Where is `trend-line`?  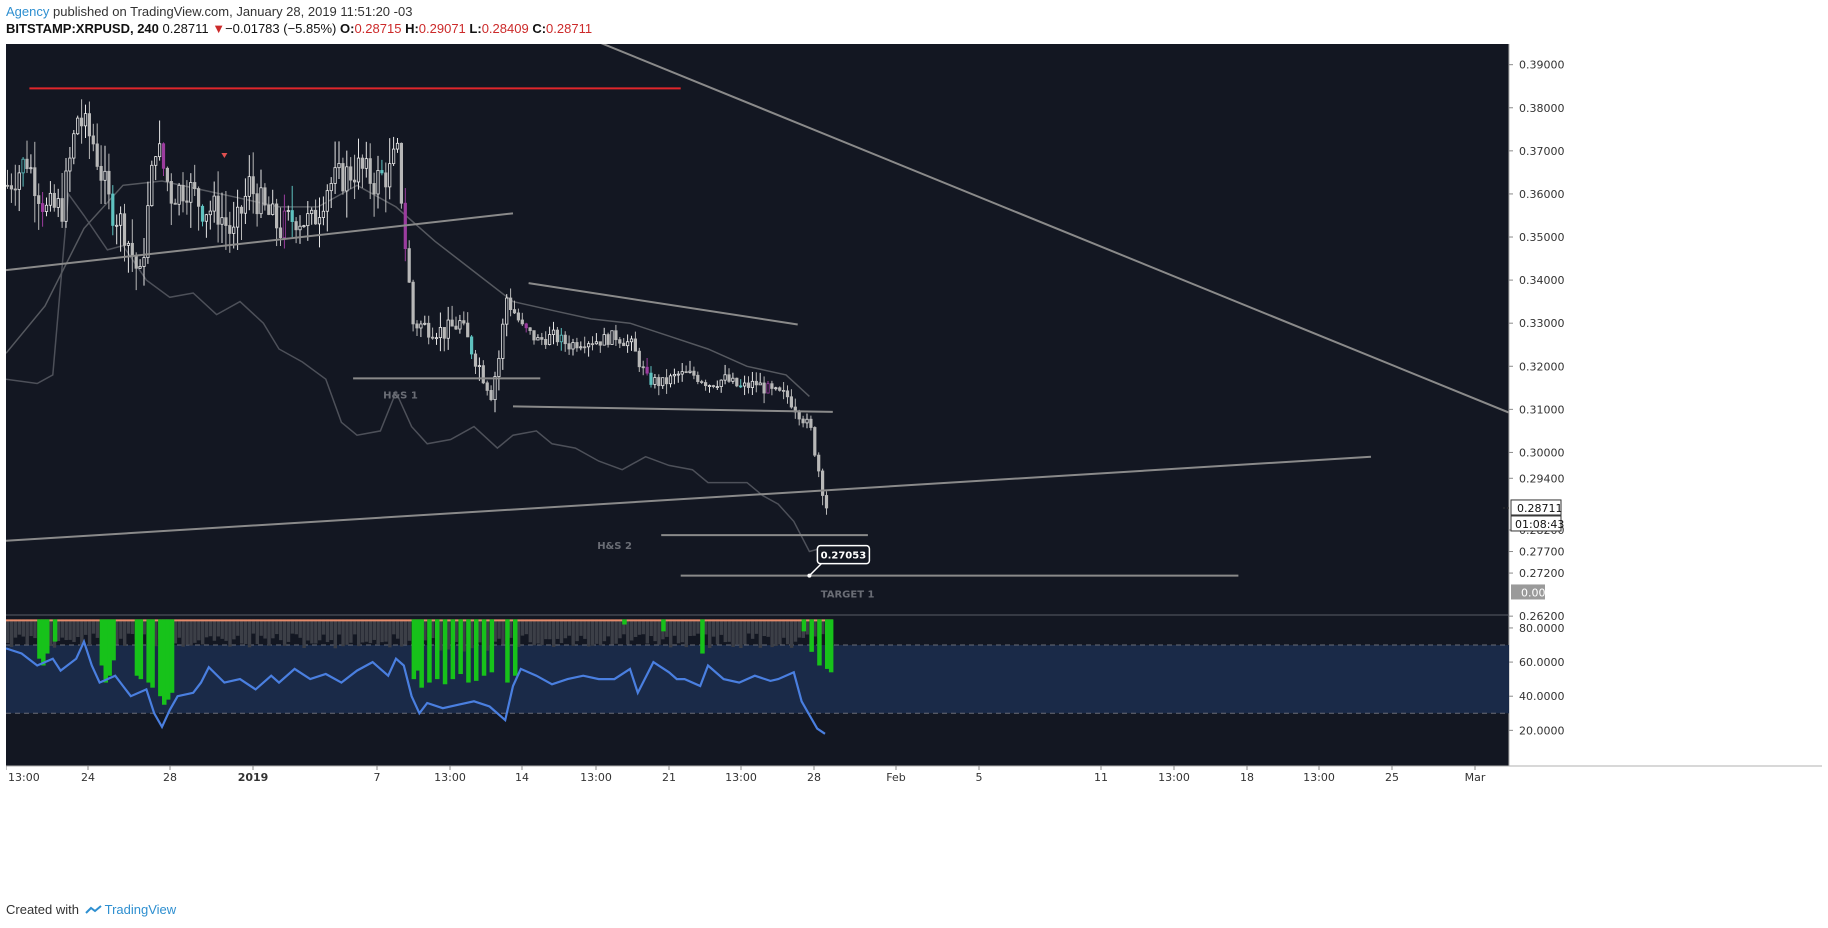 trend-line is located at coordinates (672, 409).